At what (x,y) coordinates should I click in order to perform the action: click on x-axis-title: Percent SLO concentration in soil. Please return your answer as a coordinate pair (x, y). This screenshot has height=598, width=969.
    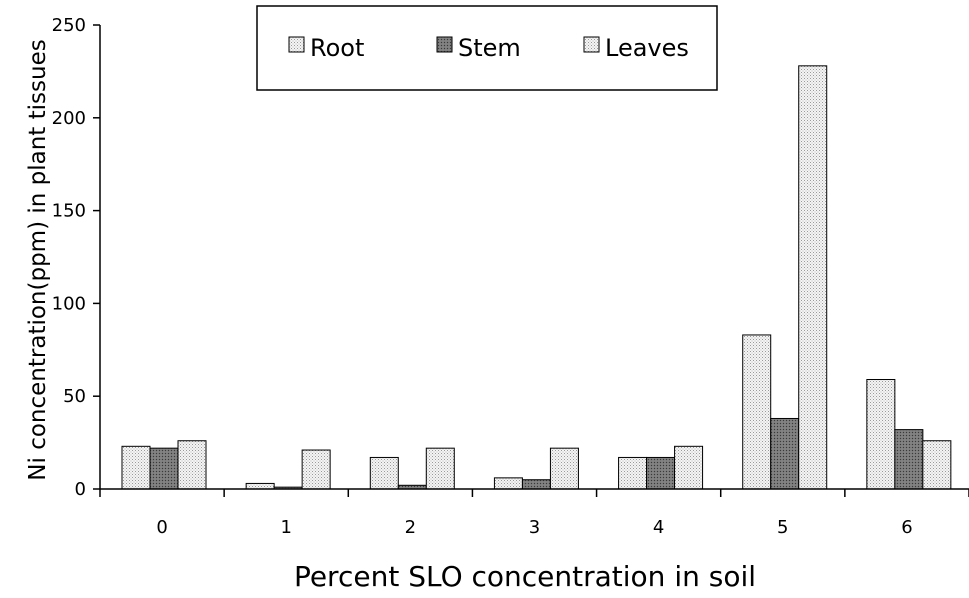
    Looking at the image, I should click on (525, 576).